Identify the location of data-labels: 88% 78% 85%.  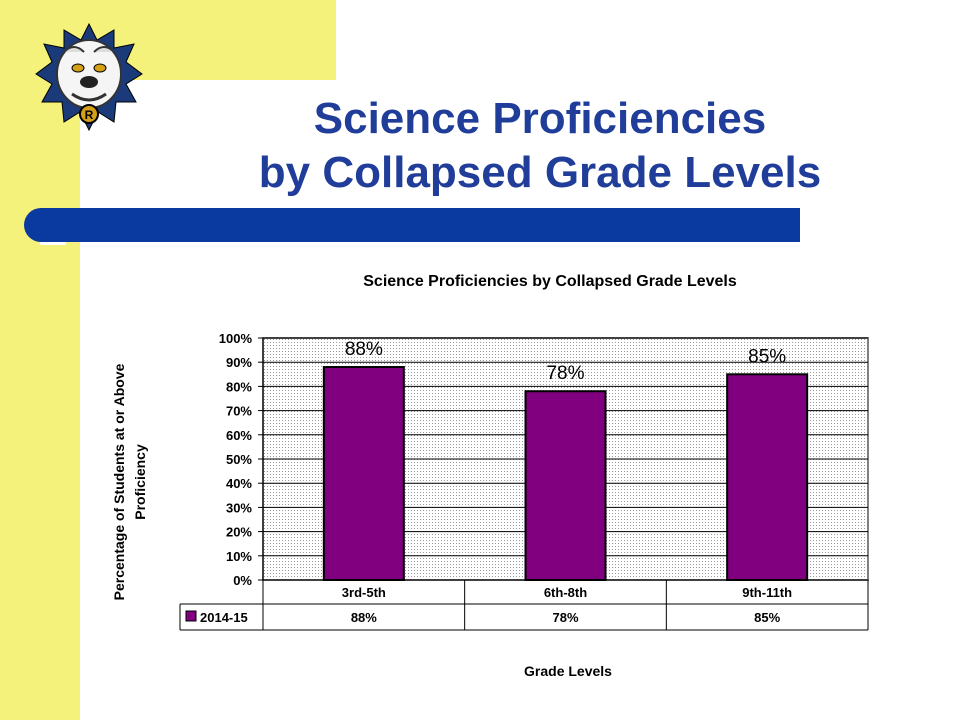
(565, 361).